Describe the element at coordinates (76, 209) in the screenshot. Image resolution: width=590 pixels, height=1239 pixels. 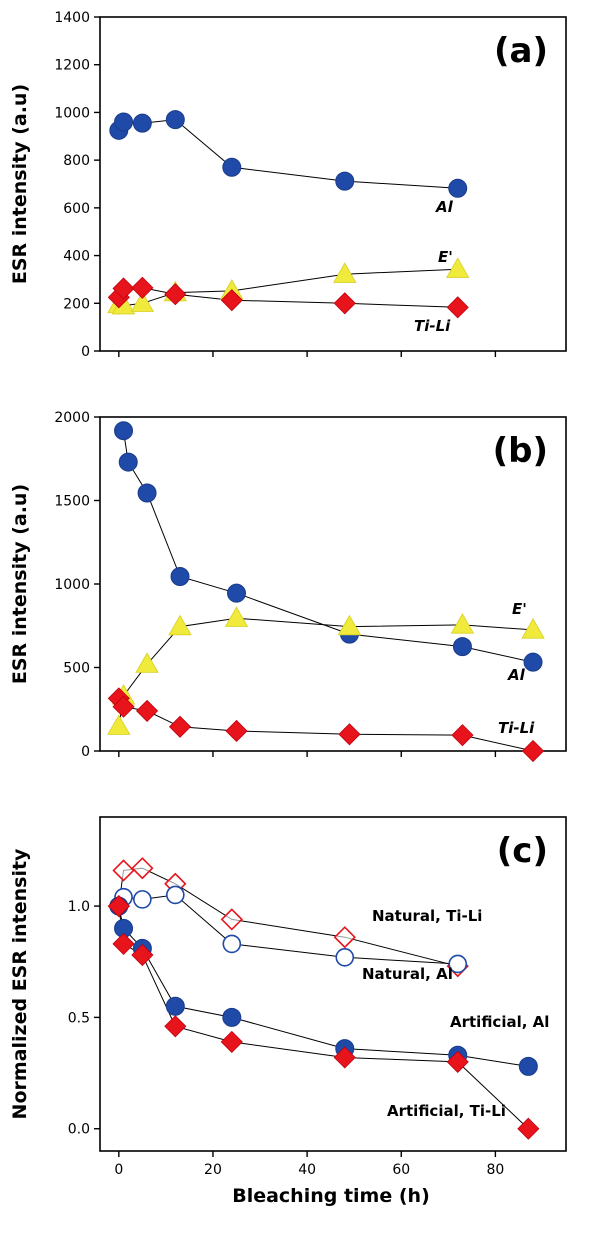
I see `panel-1-y-tick-label: 600` at that location.